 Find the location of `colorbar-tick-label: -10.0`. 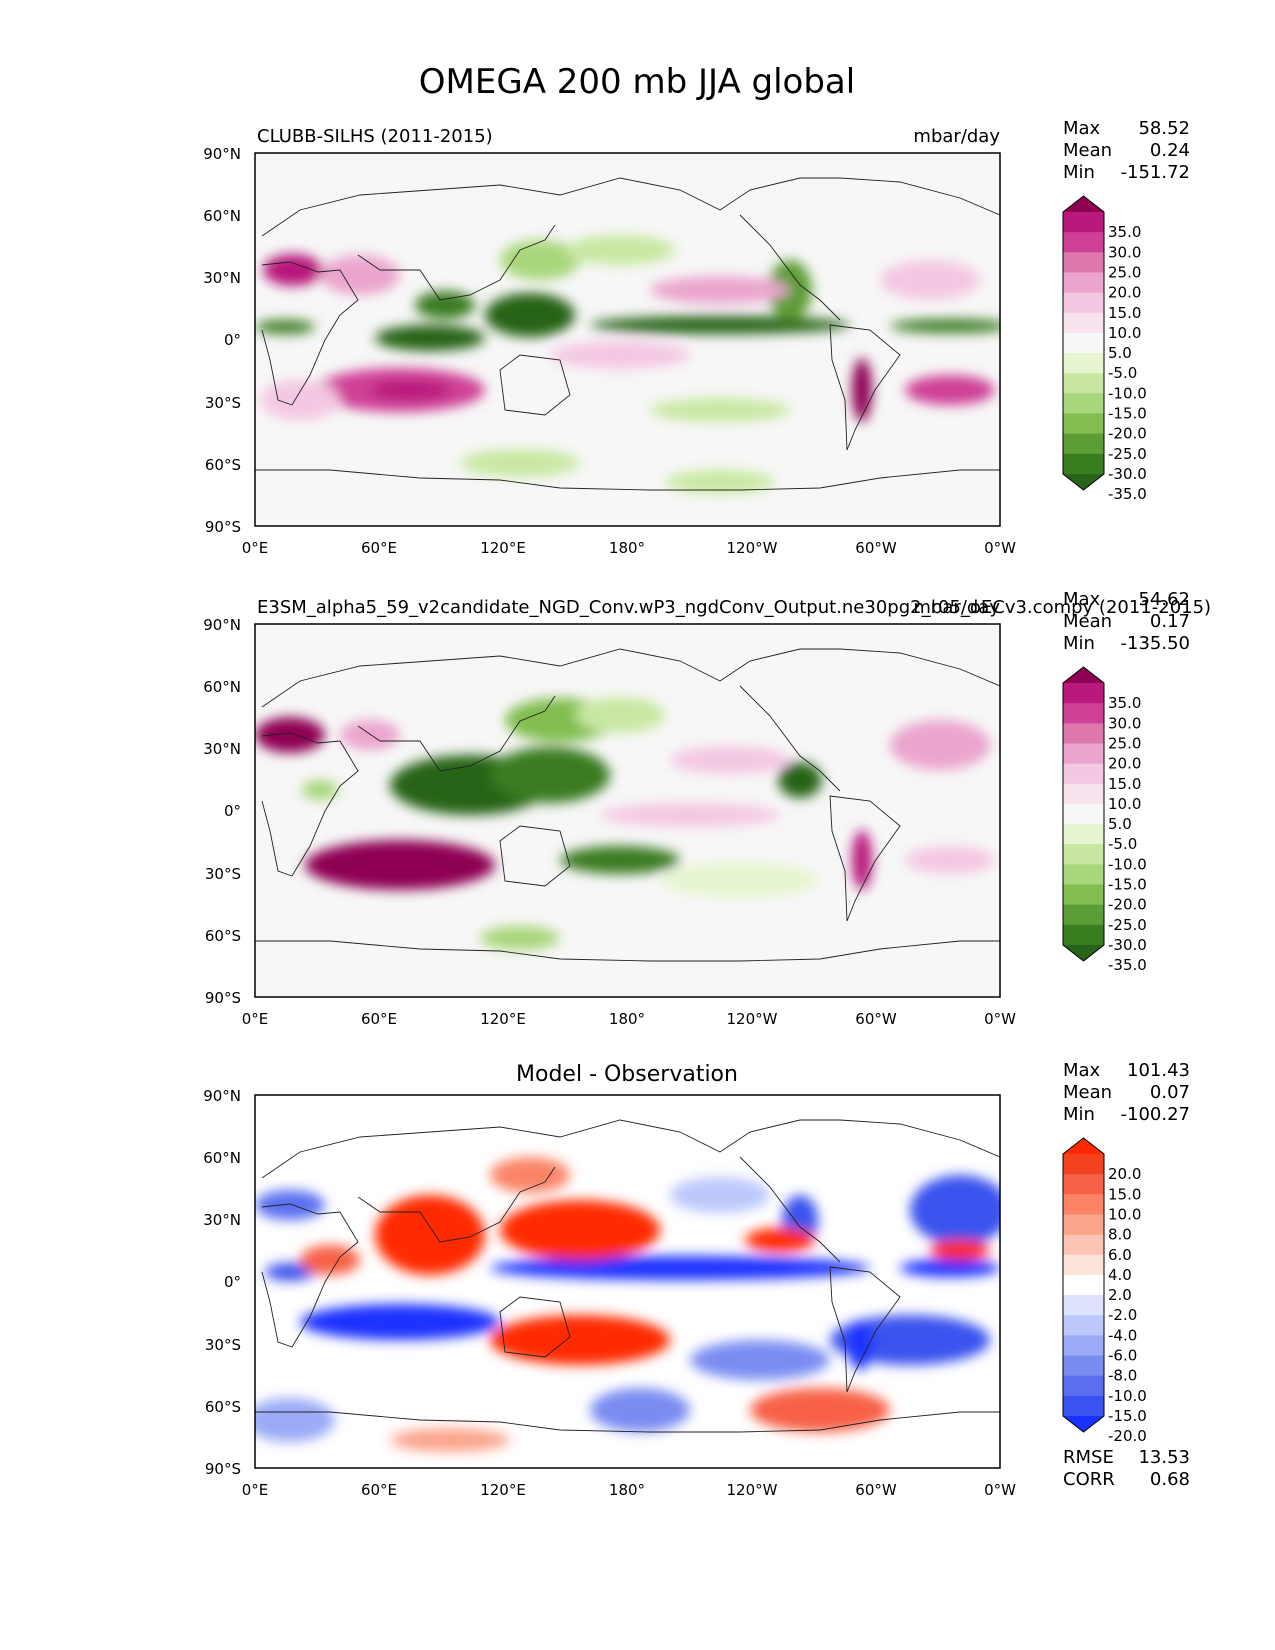

colorbar-tick-label: -10.0 is located at coordinates (1127, 864).